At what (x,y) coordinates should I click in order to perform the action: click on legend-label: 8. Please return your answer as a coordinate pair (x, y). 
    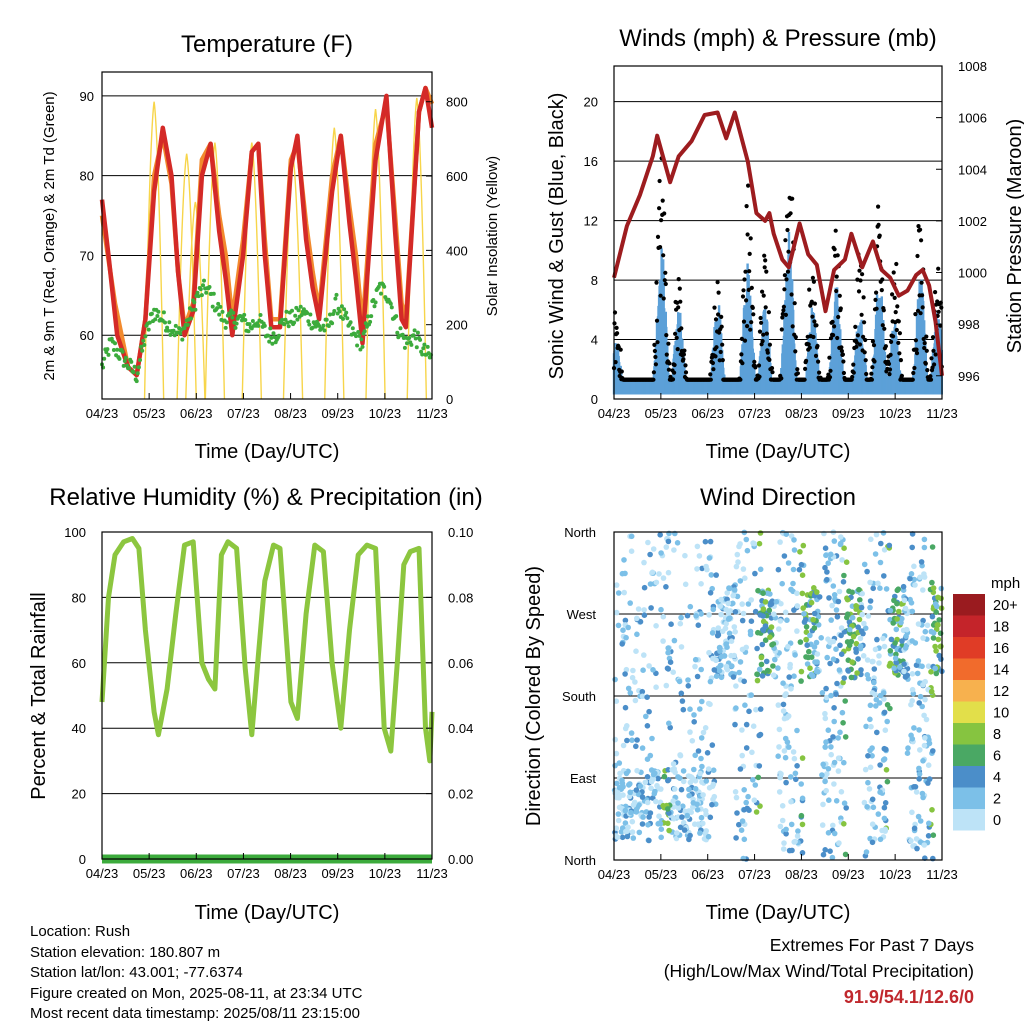
    Looking at the image, I should click on (997, 735).